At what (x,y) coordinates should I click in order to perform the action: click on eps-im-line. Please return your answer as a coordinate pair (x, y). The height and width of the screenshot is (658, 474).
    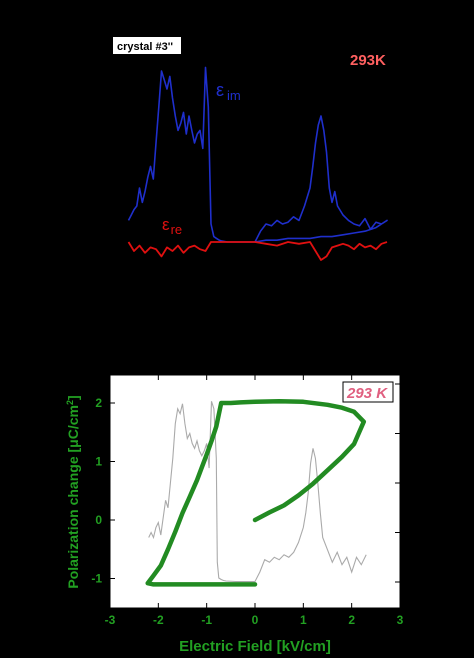
    Looking at the image, I should click on (257, 154).